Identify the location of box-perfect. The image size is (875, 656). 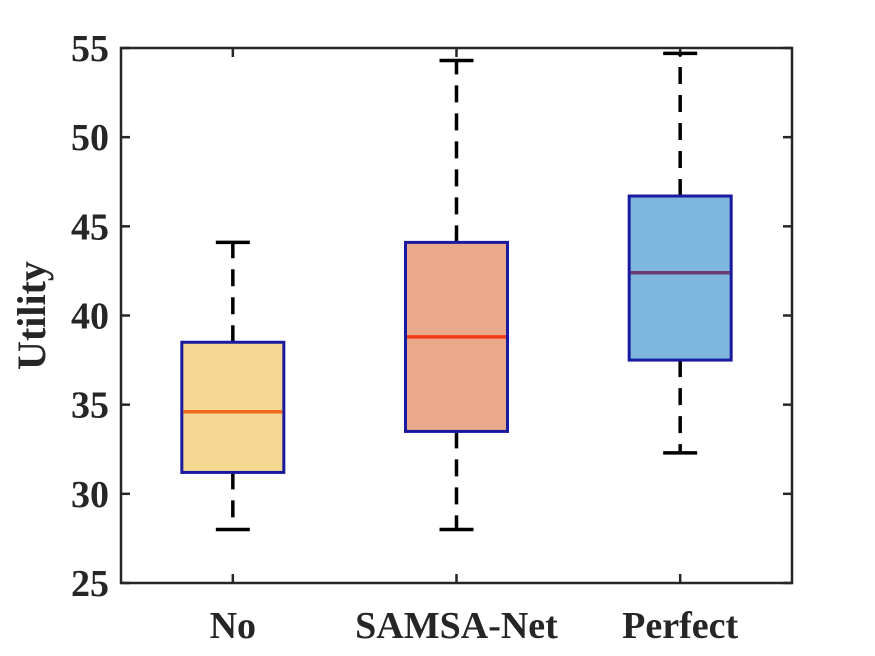
(680, 253).